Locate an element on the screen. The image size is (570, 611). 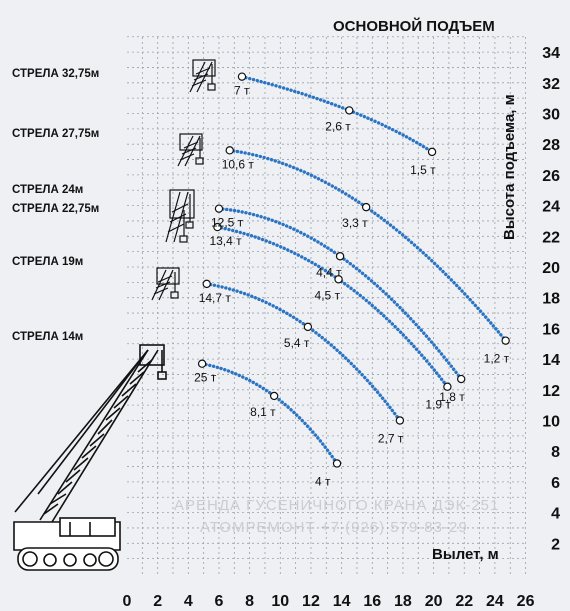
boom-label: СТРЕЛА 19м is located at coordinates (47, 262).